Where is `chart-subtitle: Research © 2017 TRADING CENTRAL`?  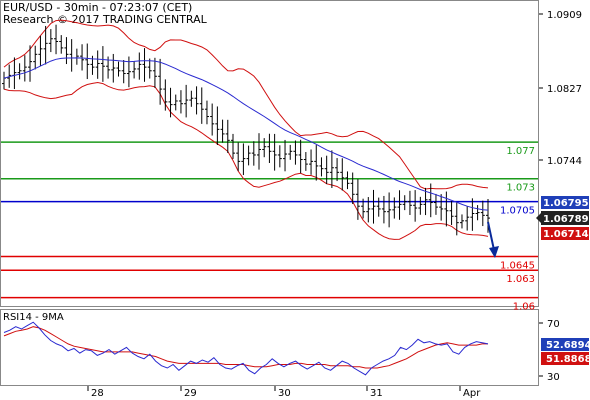
chart-subtitle: Research © 2017 TRADING CENTRAL is located at coordinates (105, 19).